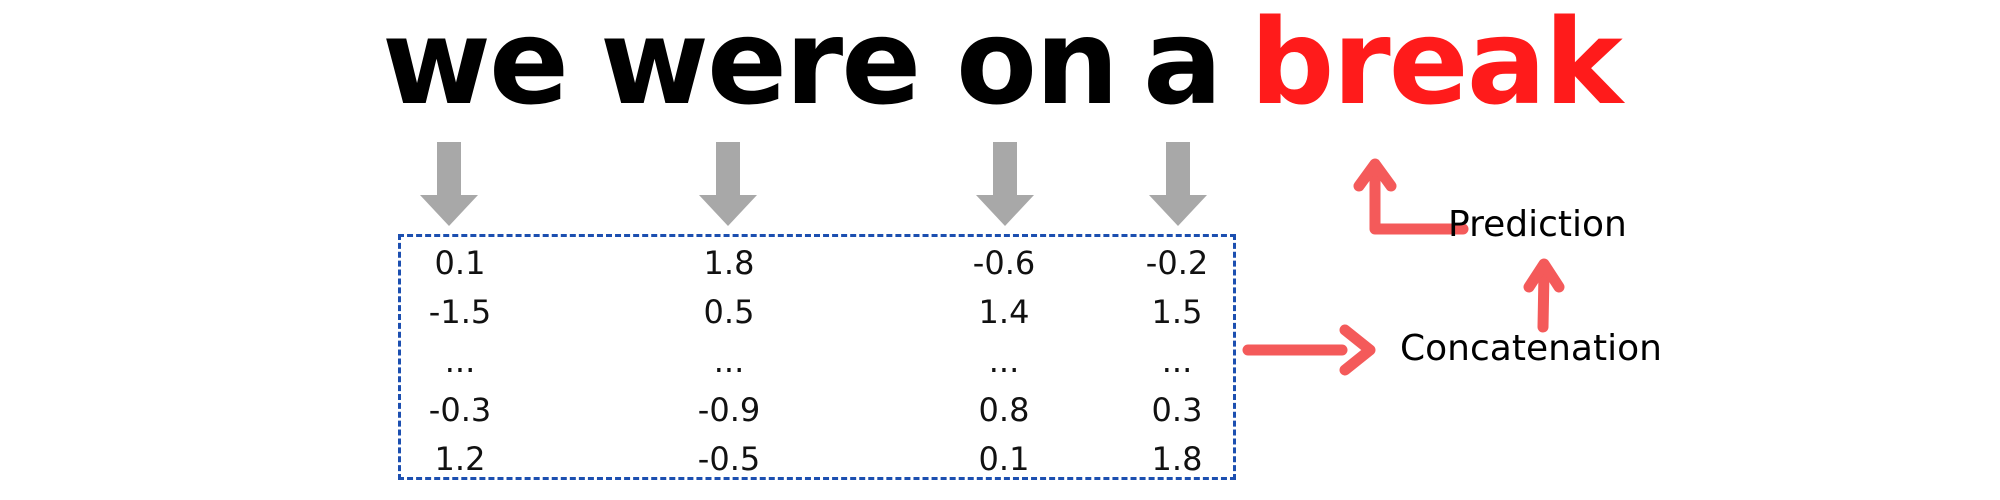 The height and width of the screenshot is (500, 2000). What do you see at coordinates (1357, 350) in the screenshot?
I see `arrow-to-concatenation-head` at bounding box center [1357, 350].